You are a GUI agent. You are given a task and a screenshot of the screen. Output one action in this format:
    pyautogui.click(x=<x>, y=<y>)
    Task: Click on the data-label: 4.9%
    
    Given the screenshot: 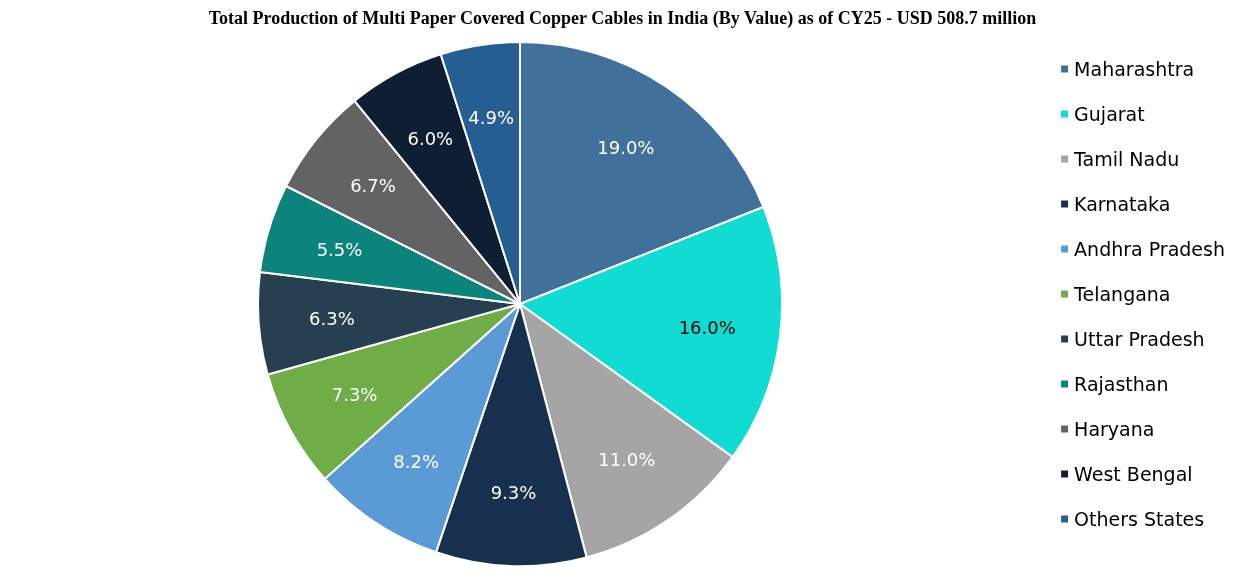 What is the action you would take?
    pyautogui.click(x=491, y=118)
    